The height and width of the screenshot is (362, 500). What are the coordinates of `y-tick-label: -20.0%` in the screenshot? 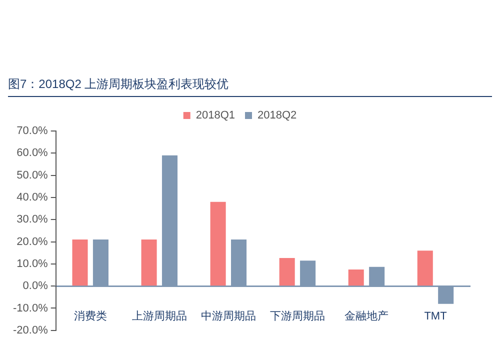 It's located at (30, 330).